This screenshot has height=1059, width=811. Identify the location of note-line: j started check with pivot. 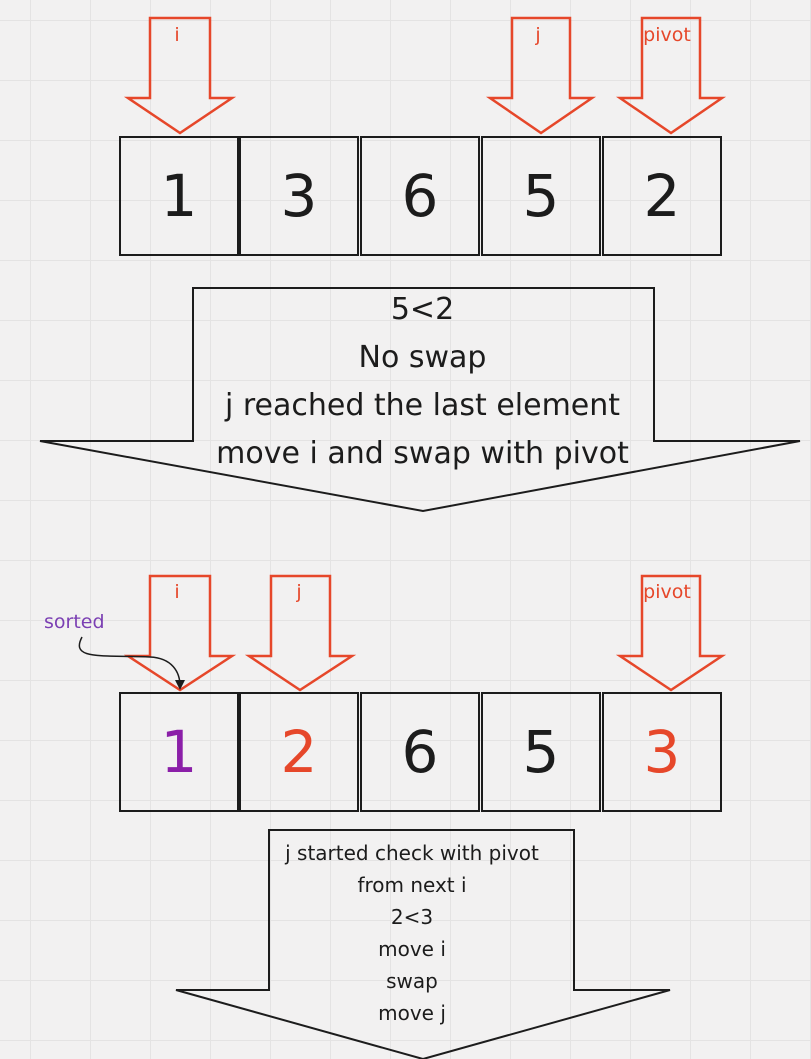
(412, 853).